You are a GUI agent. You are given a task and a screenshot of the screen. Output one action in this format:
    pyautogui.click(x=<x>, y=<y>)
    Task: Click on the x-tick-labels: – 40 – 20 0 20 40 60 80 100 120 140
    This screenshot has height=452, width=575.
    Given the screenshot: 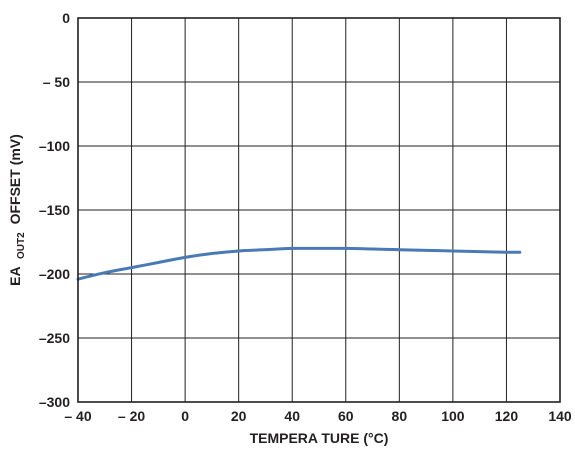 What is the action you would take?
    pyautogui.click(x=318, y=416)
    